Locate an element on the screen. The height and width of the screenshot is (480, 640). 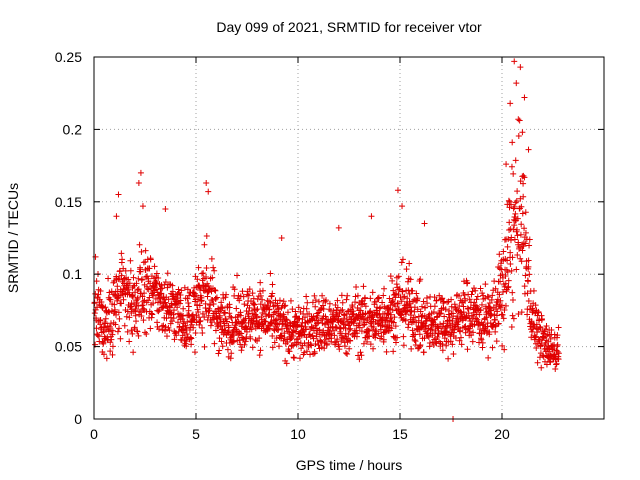
data-point-1921 is located at coordinates (525, 275).